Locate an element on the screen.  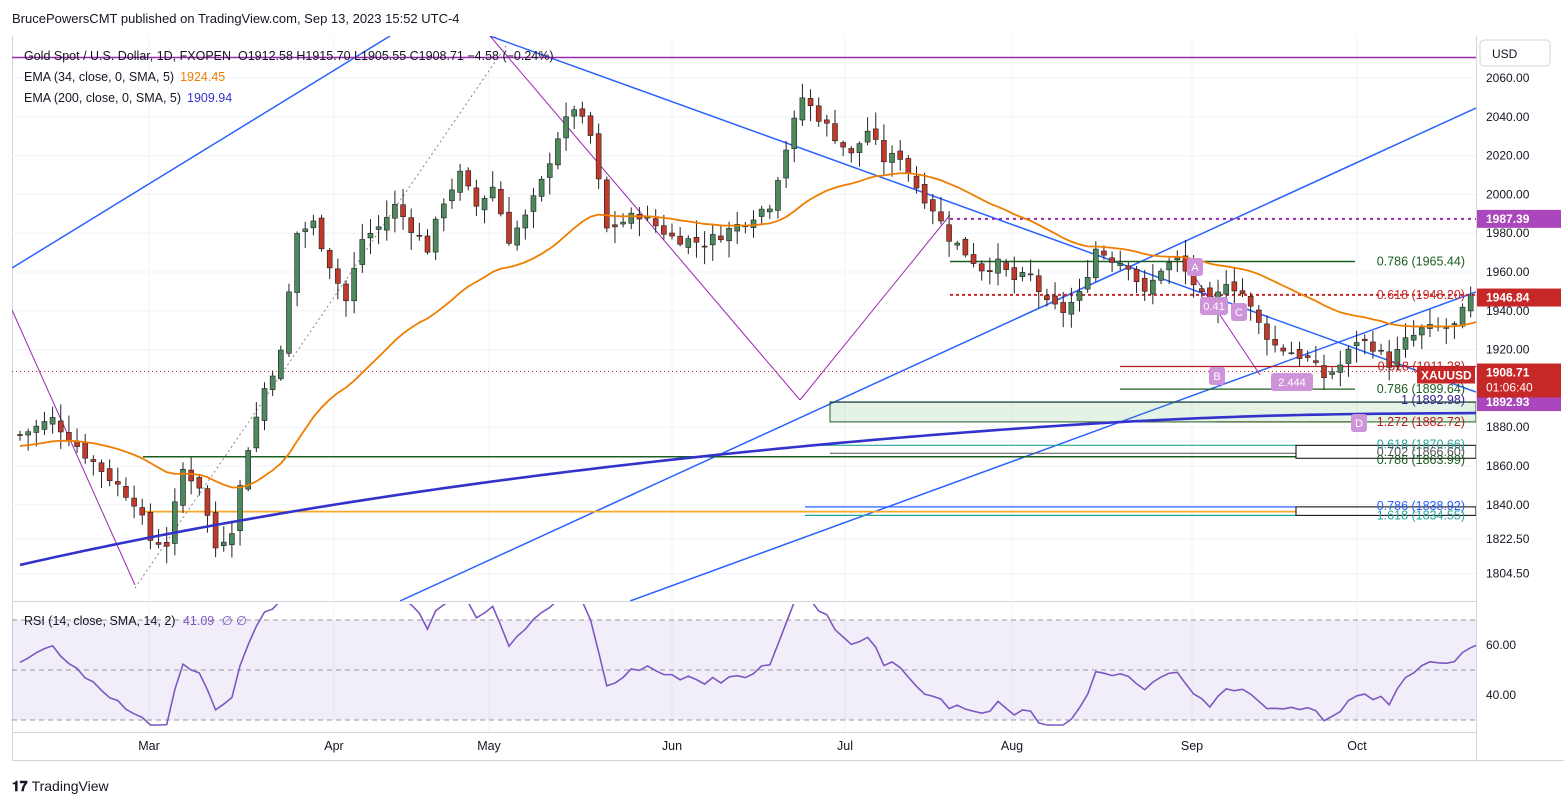
price-tick: 2020.00 is located at coordinates (1508, 156).